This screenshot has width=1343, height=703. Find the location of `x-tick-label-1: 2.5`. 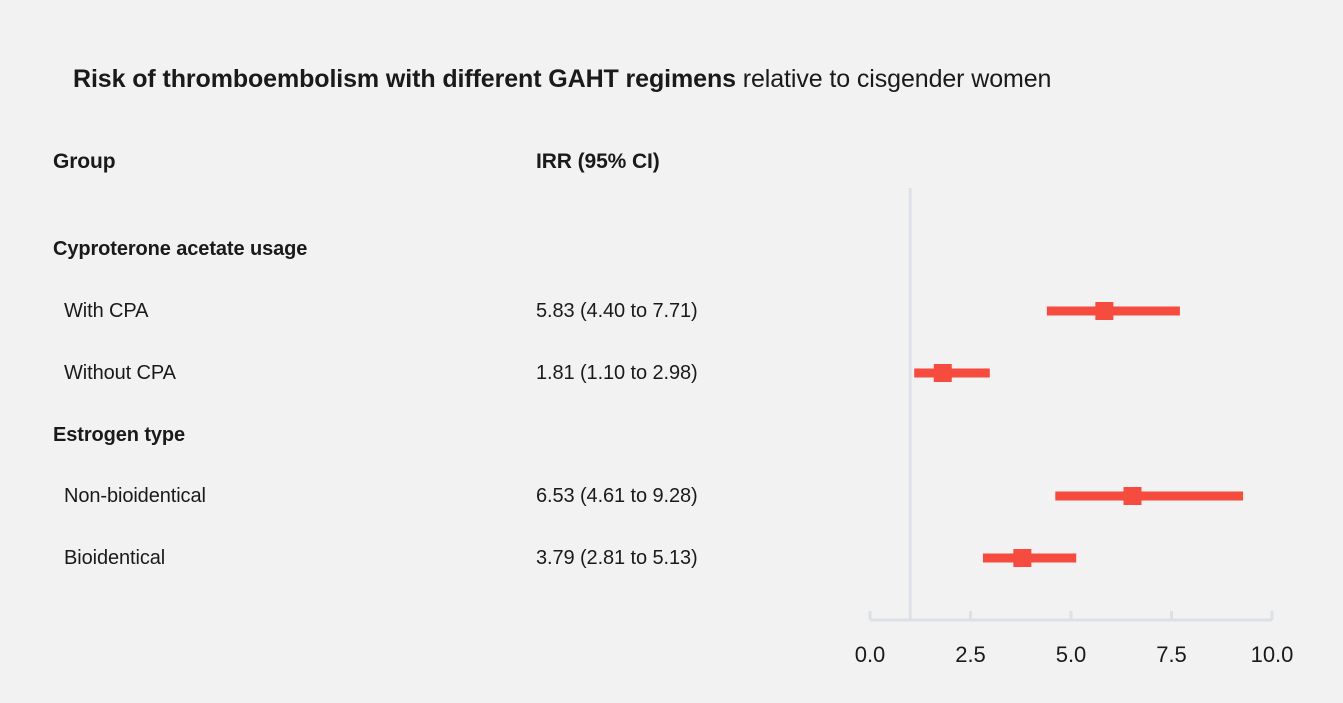

x-tick-label-1: 2.5 is located at coordinates (970, 654).